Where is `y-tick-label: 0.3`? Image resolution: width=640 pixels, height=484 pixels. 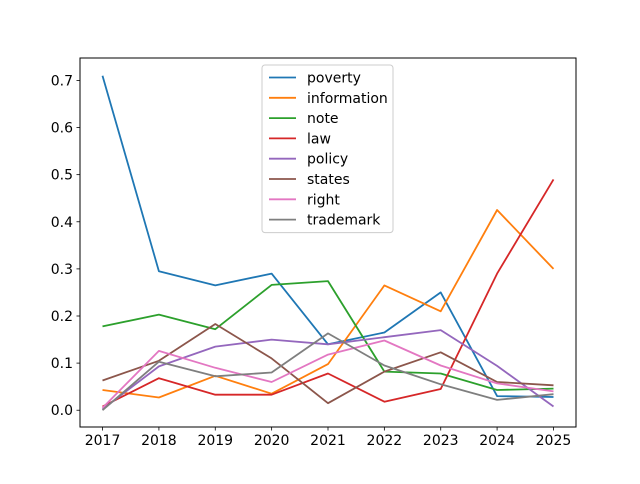 y-tick-label: 0.3 is located at coordinates (62, 270).